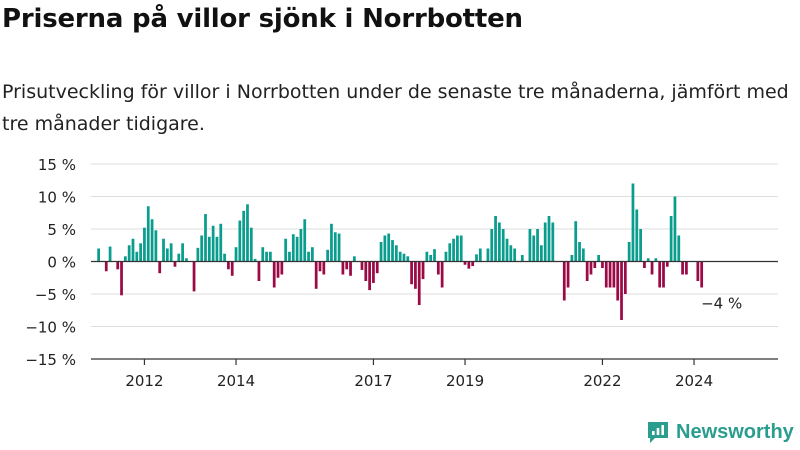 The image size is (800, 450). I want to click on brand-name: Newsworthy, so click(735, 431).